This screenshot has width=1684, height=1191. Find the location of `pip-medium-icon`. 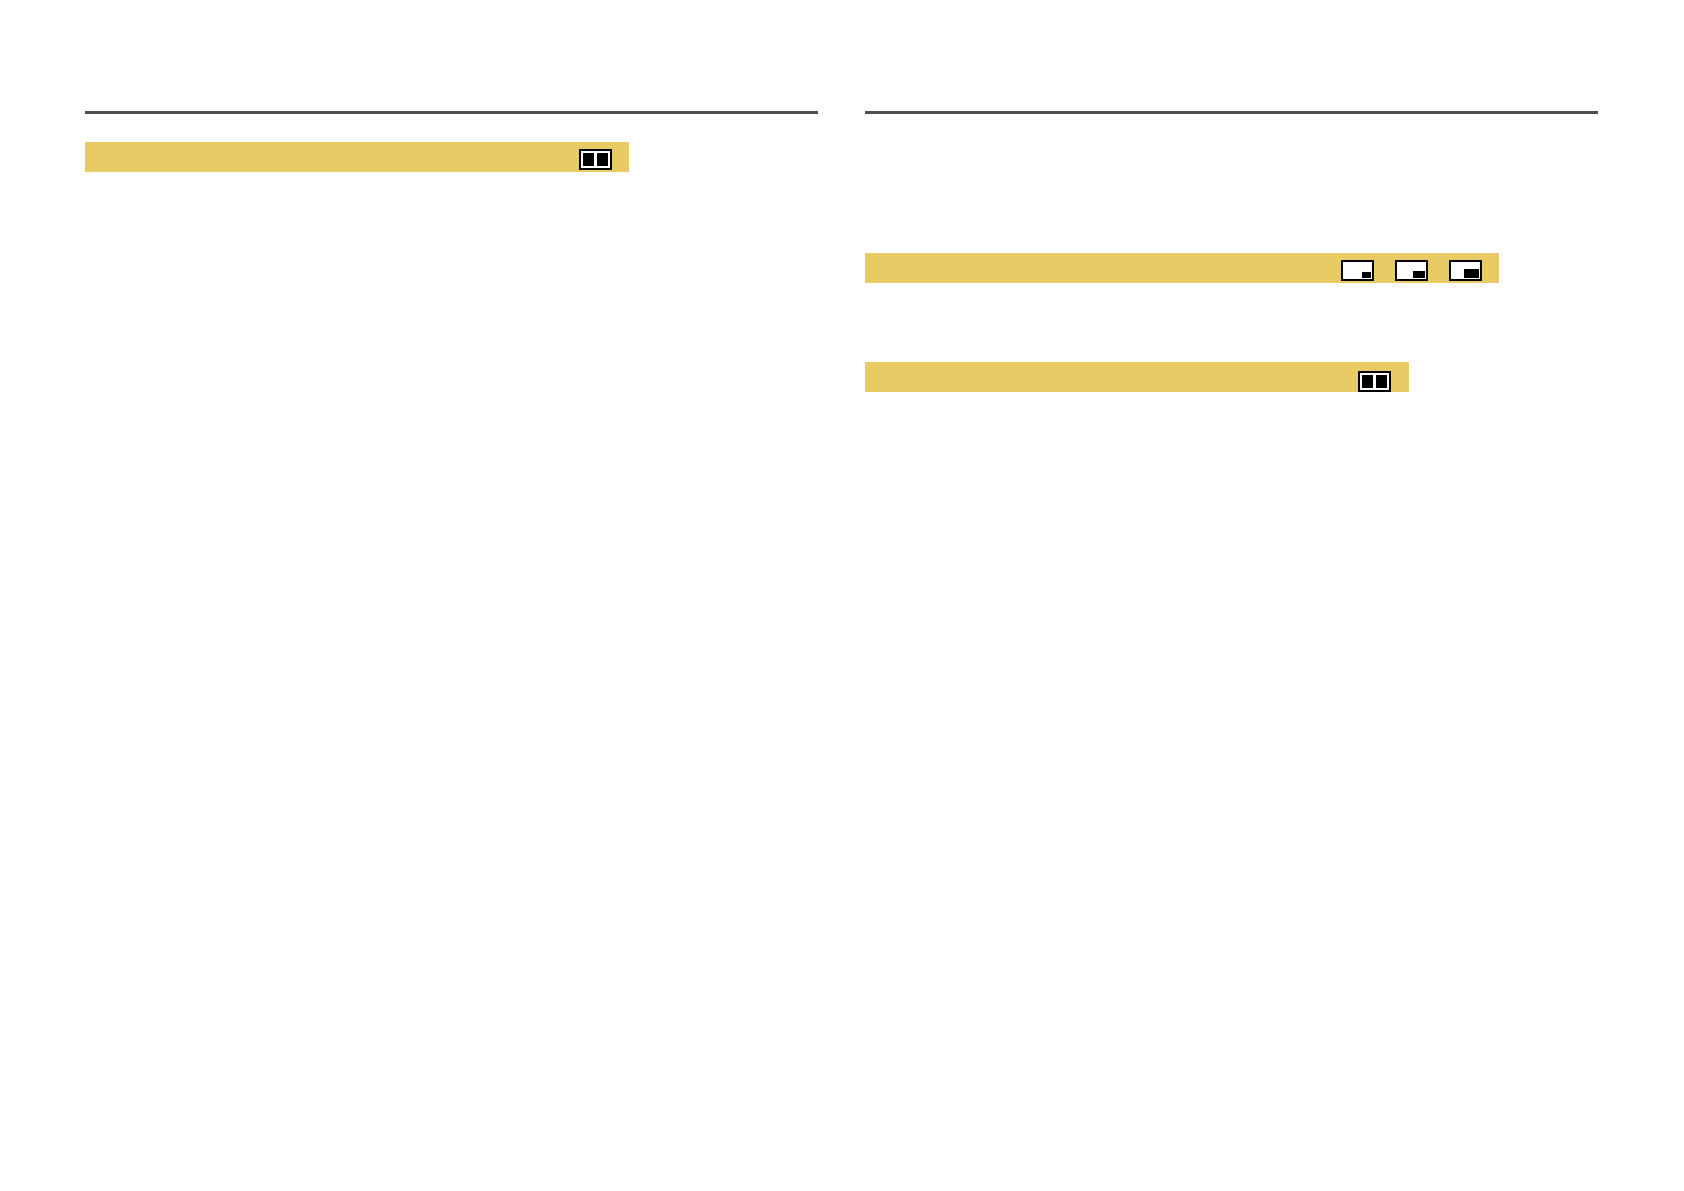

pip-medium-icon is located at coordinates (1411, 270).